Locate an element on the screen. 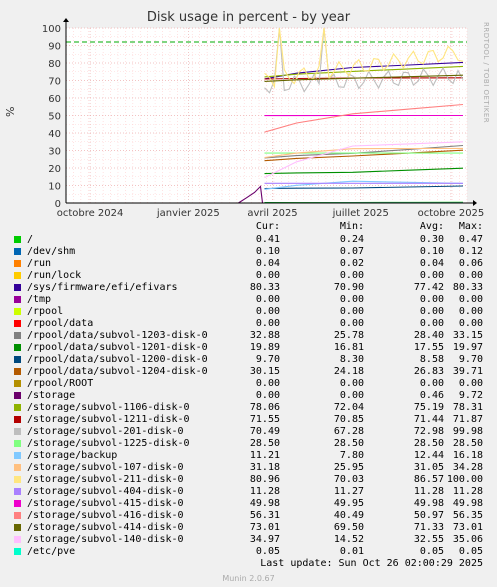  legend-avg-value: 86.57 is located at coordinates (428, 479).